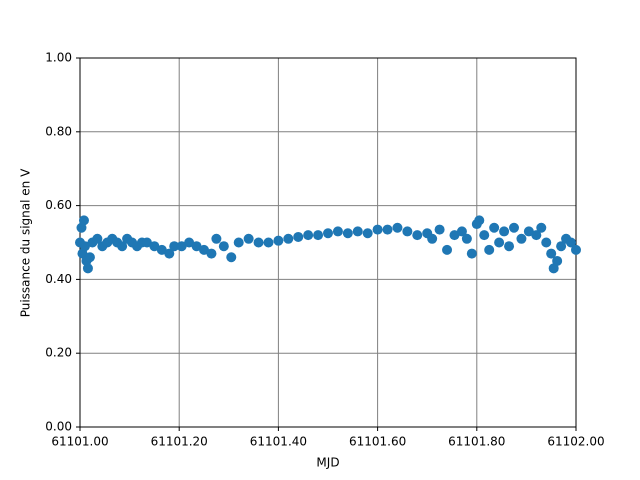  What do you see at coordinates (58, 353) in the screenshot?
I see `y-tick-label: 0.20` at bounding box center [58, 353].